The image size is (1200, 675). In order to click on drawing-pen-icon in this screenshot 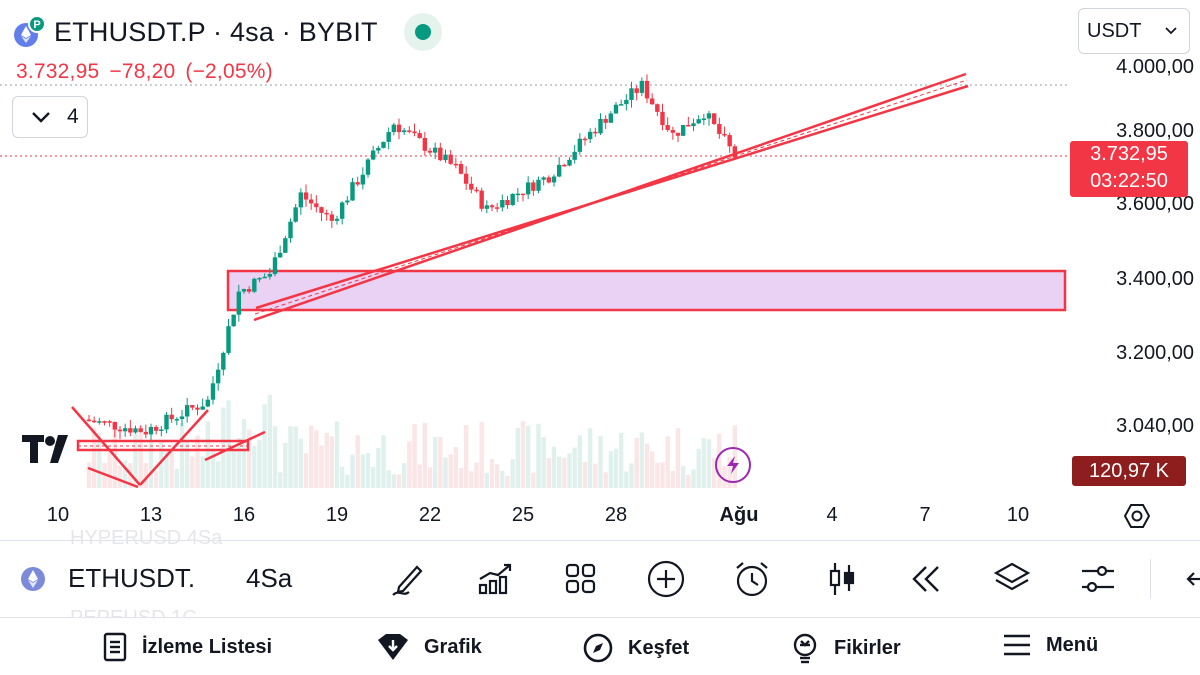, I will do `click(407, 579)`.